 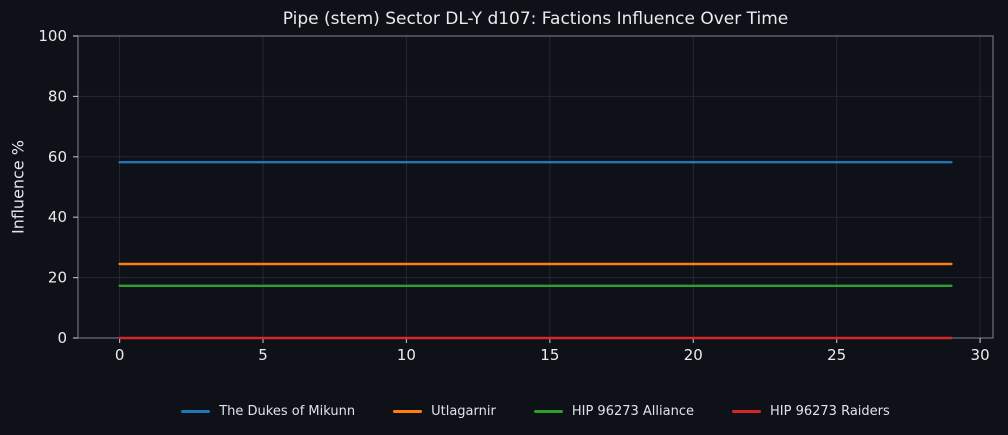 What do you see at coordinates (836, 355) in the screenshot?
I see `x-tick-label: 25` at bounding box center [836, 355].